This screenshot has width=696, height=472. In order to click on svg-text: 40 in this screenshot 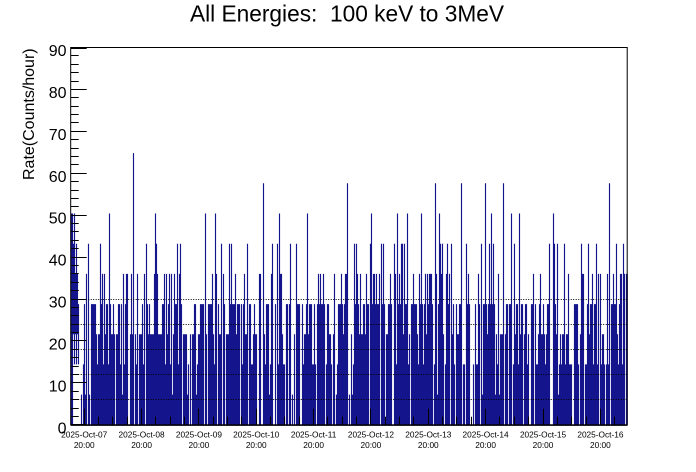, I will do `click(58, 261)`.